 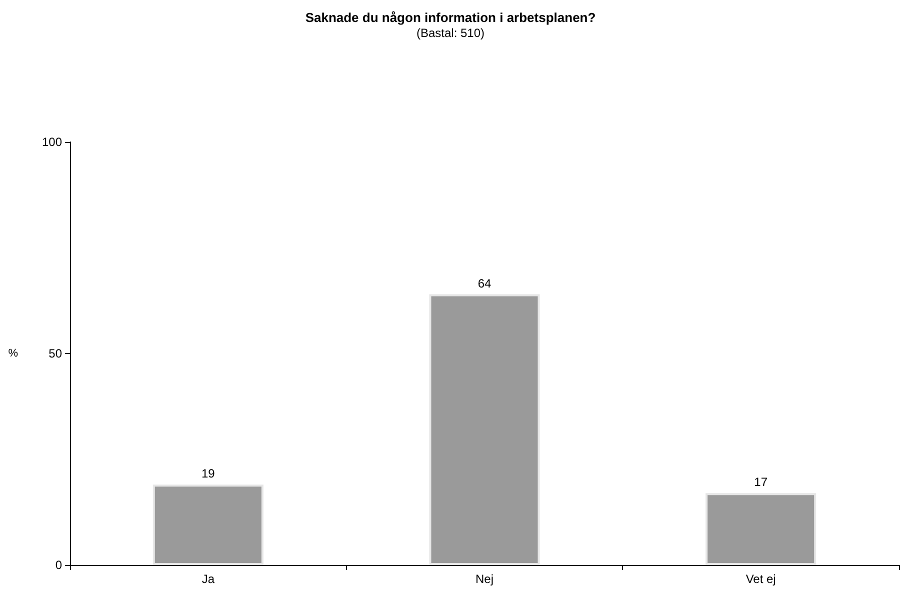 What do you see at coordinates (58, 565) in the screenshot?
I see `y-tick-label: 0` at bounding box center [58, 565].